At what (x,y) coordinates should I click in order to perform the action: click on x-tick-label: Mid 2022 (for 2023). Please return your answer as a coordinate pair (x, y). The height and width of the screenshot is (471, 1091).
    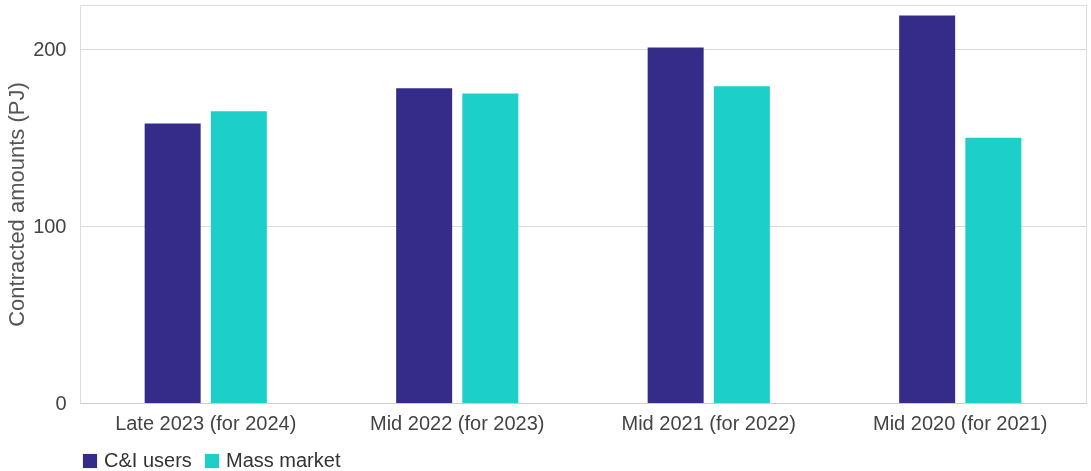
    Looking at the image, I should click on (457, 422).